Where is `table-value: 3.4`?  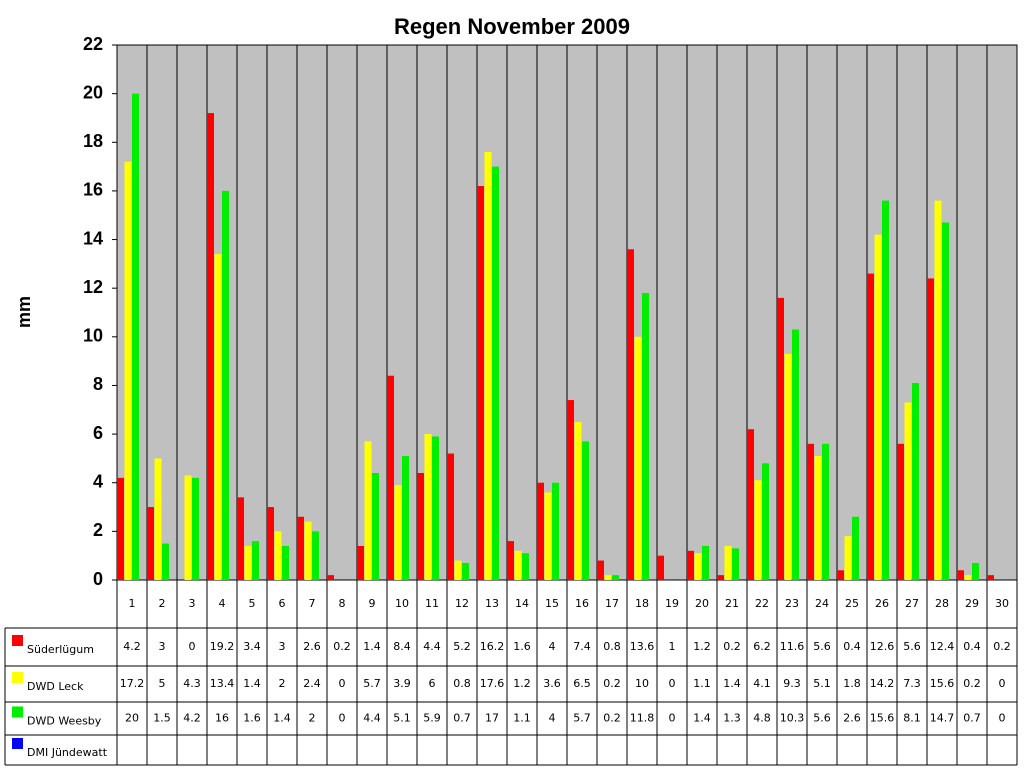 table-value: 3.4 is located at coordinates (252, 646).